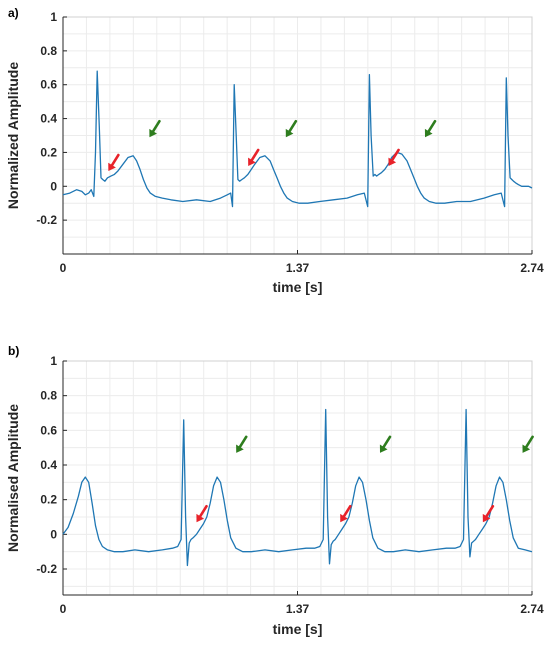 Image resolution: width=550 pixels, height=645 pixels. Describe the element at coordinates (13, 13) in the screenshot. I see `panel-label: a)` at that location.